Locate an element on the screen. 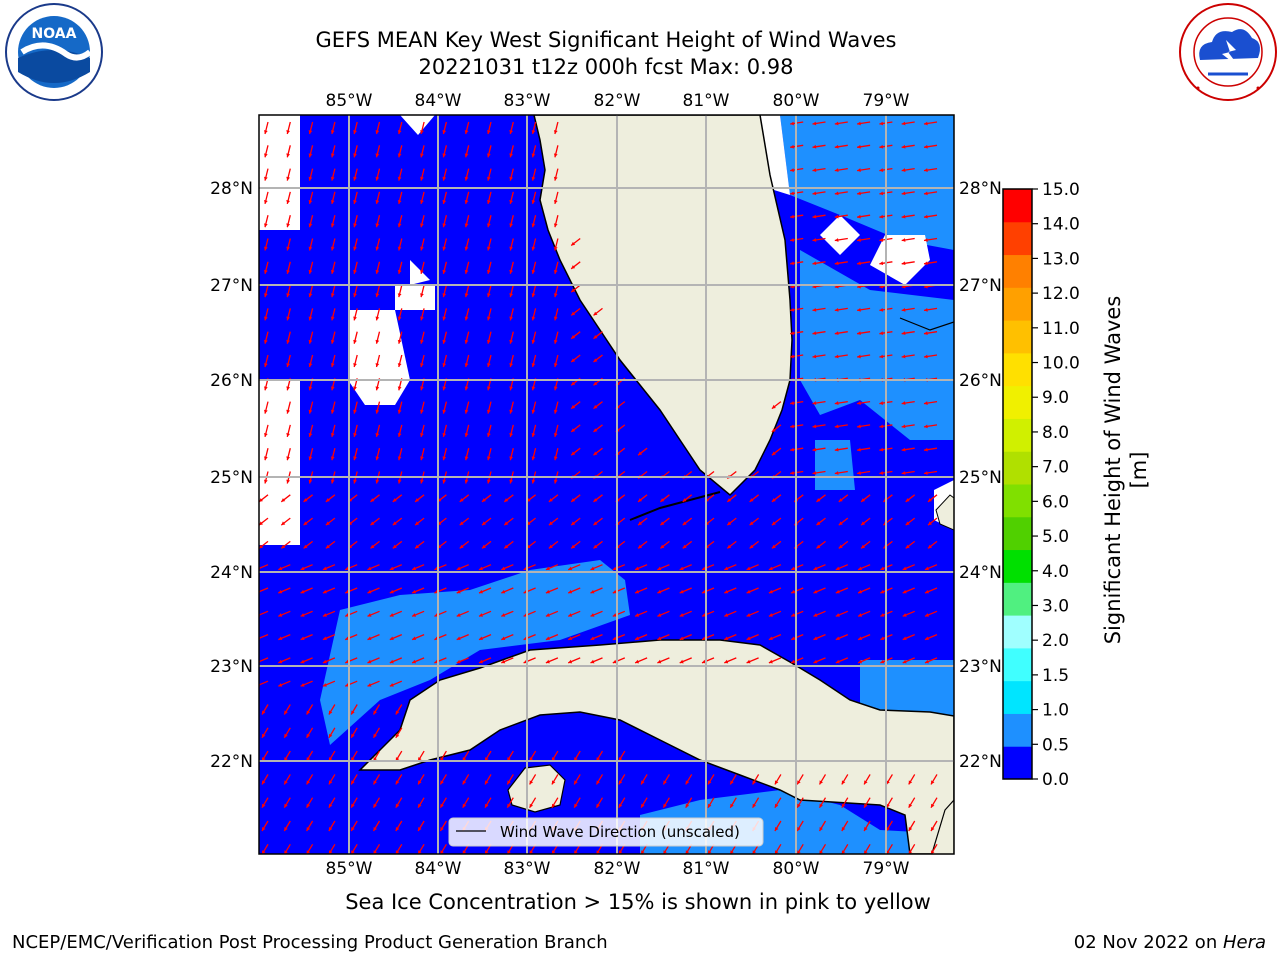 The image size is (1280, 964). lat-label-left: 28°N is located at coordinates (231, 189).